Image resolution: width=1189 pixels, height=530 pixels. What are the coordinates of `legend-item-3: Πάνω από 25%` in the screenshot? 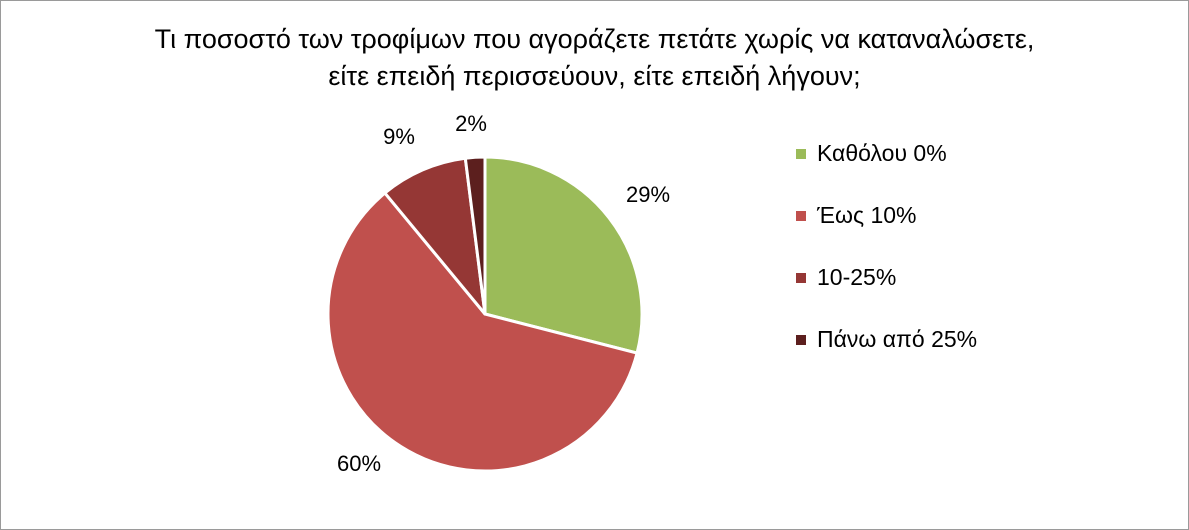 It's located at (886, 355).